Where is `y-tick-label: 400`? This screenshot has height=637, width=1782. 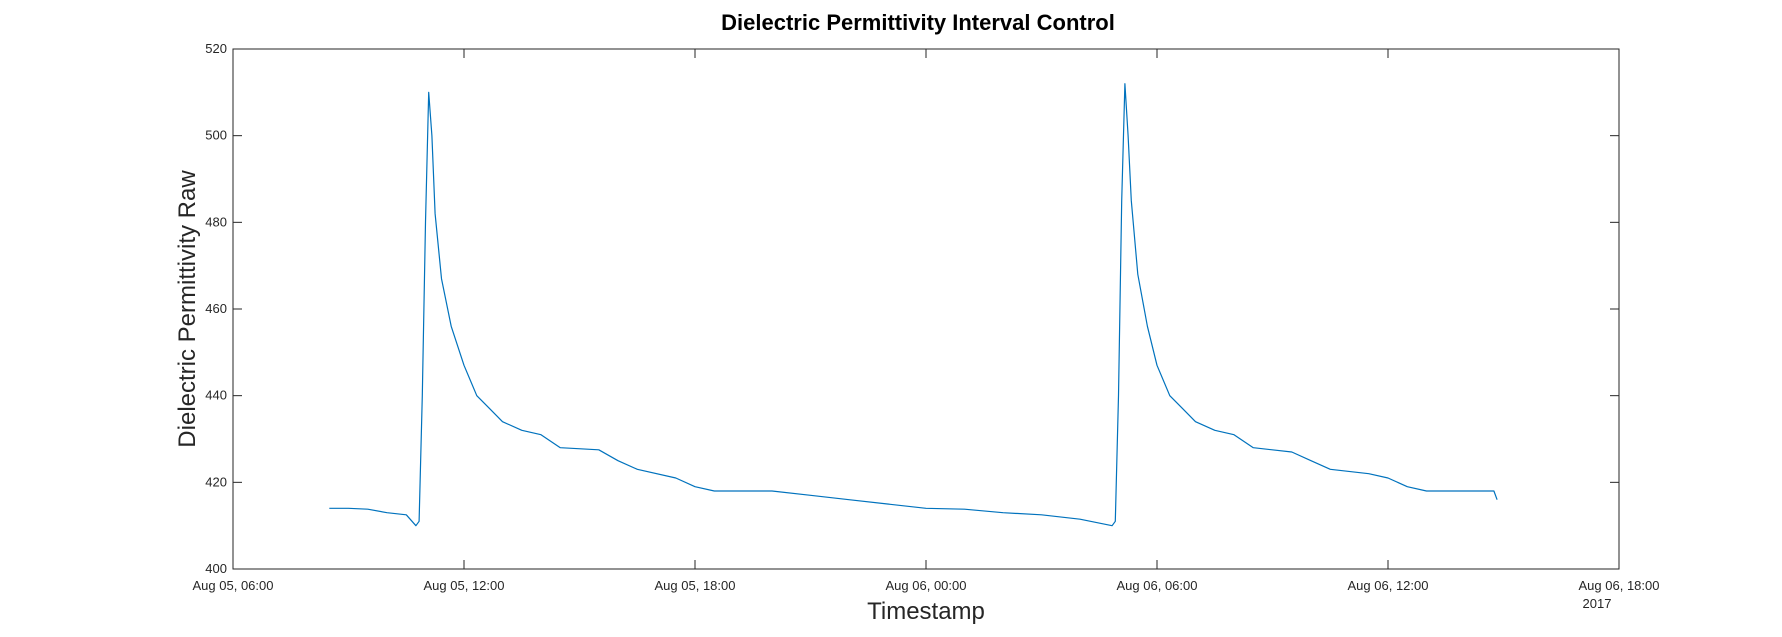 y-tick-label: 400 is located at coordinates (216, 568).